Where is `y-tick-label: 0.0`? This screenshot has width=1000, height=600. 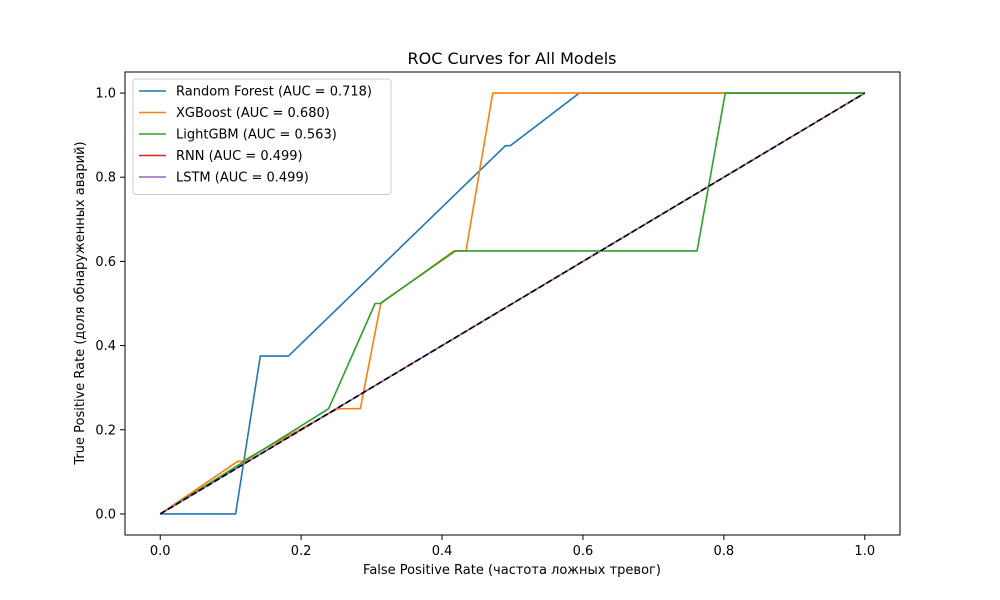
y-tick-label: 0.0 is located at coordinates (105, 514).